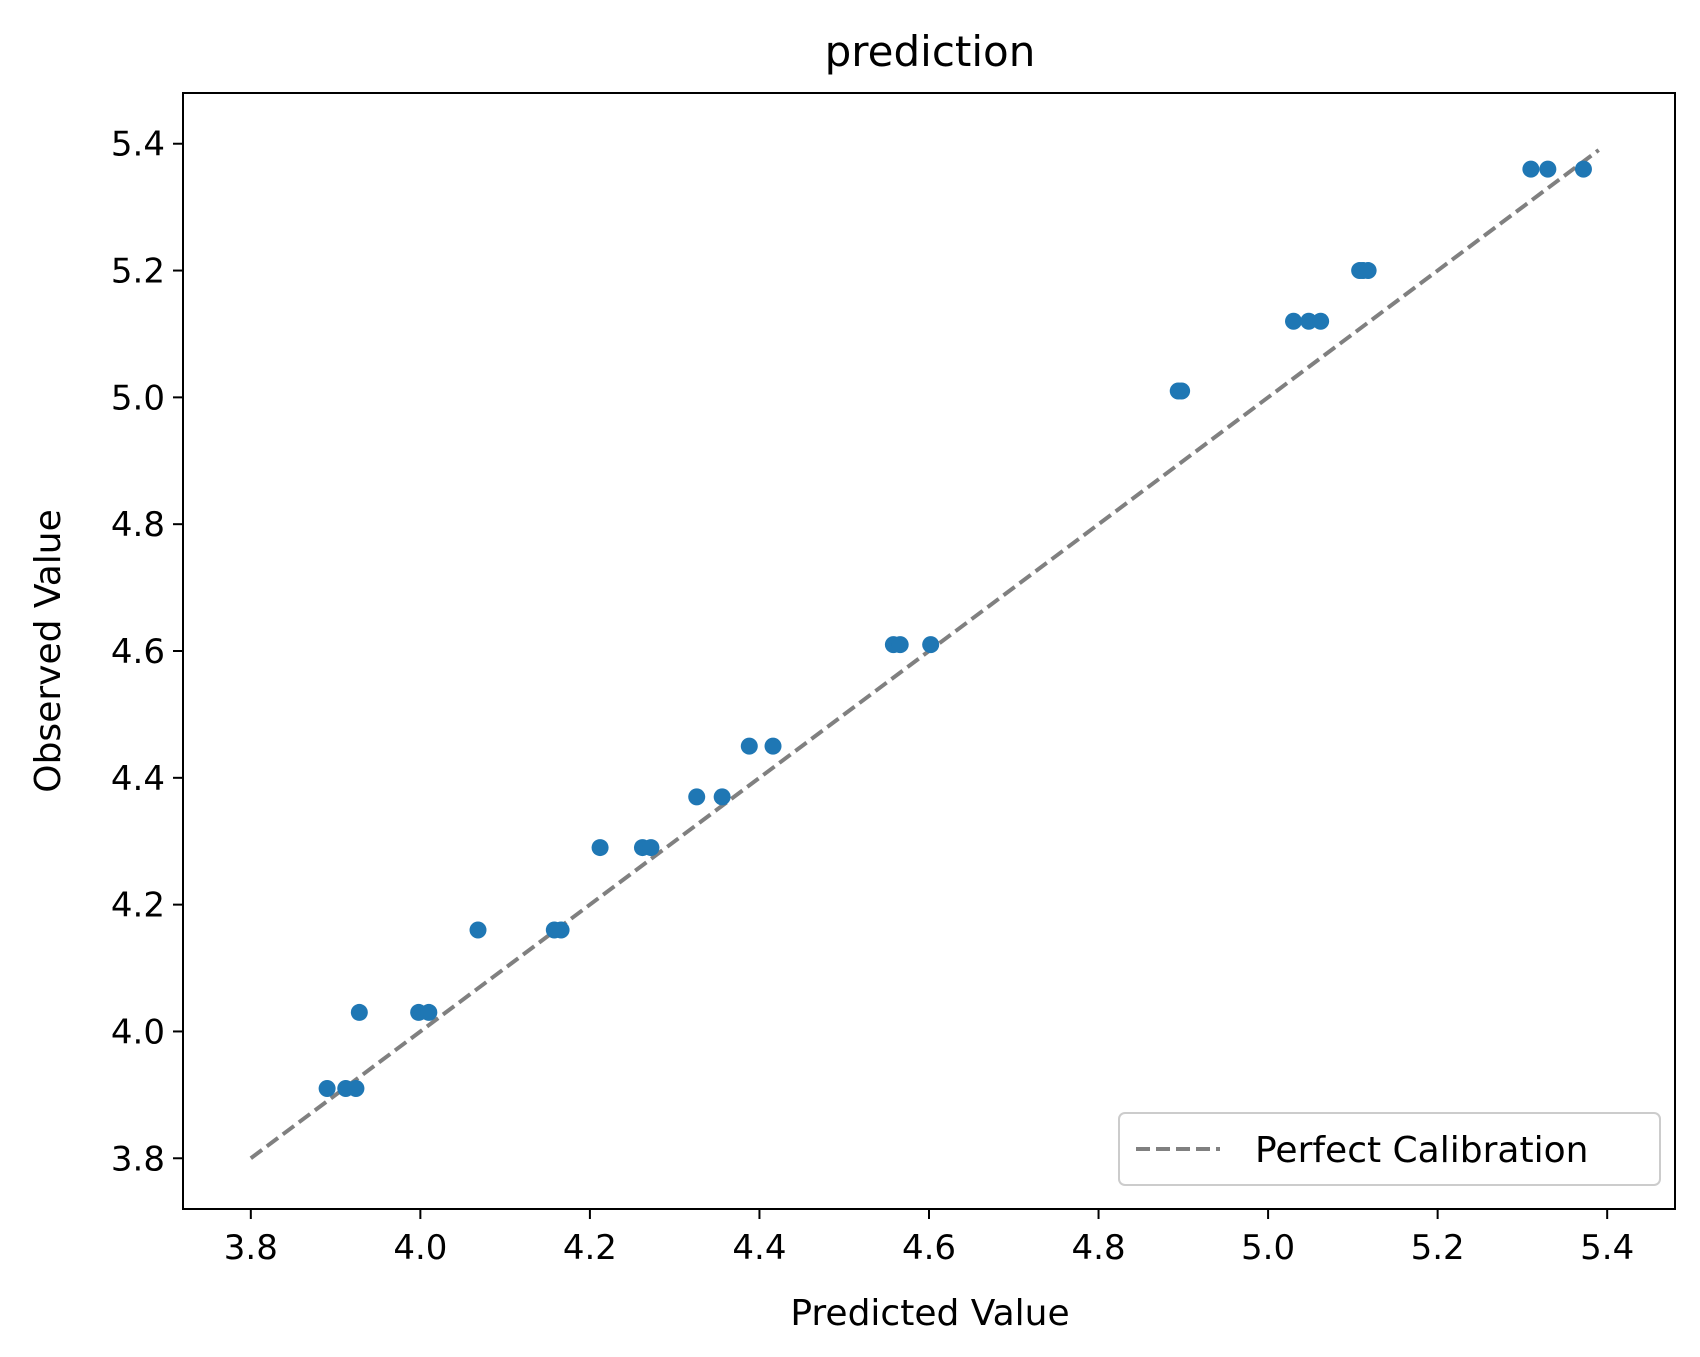 This screenshot has width=1700, height=1357. I want to click on legend: Perfect Calibration, so click(1389, 1149).